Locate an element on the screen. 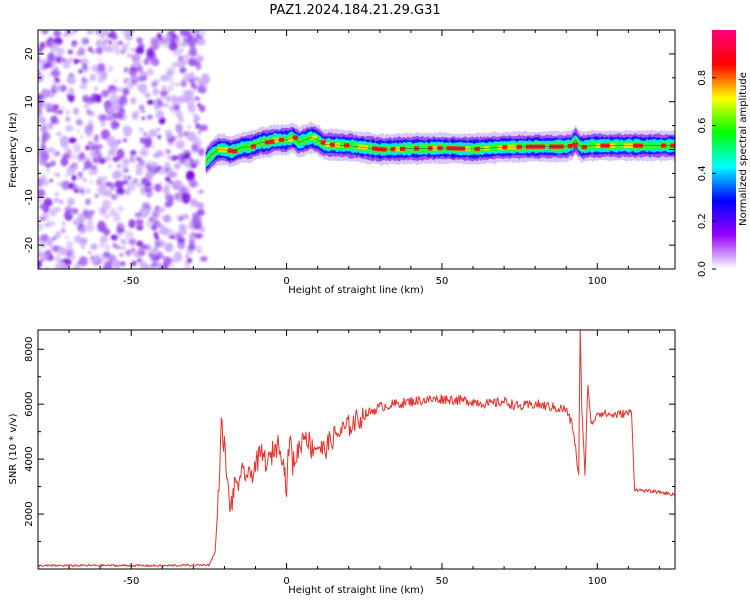 This screenshot has width=750, height=600. y-tick-label: 4000 is located at coordinates (29, 458).